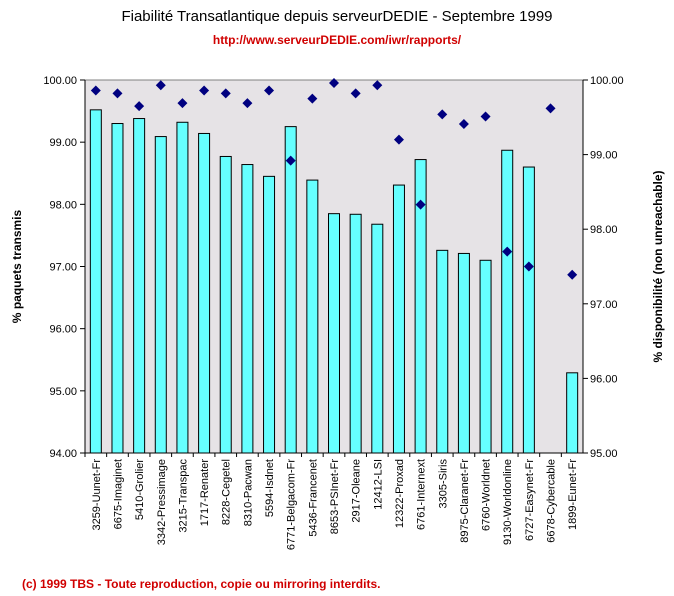 The height and width of the screenshot is (596, 674). What do you see at coordinates (63, 268) in the screenshot?
I see `left-tick-label: 97.00` at bounding box center [63, 268].